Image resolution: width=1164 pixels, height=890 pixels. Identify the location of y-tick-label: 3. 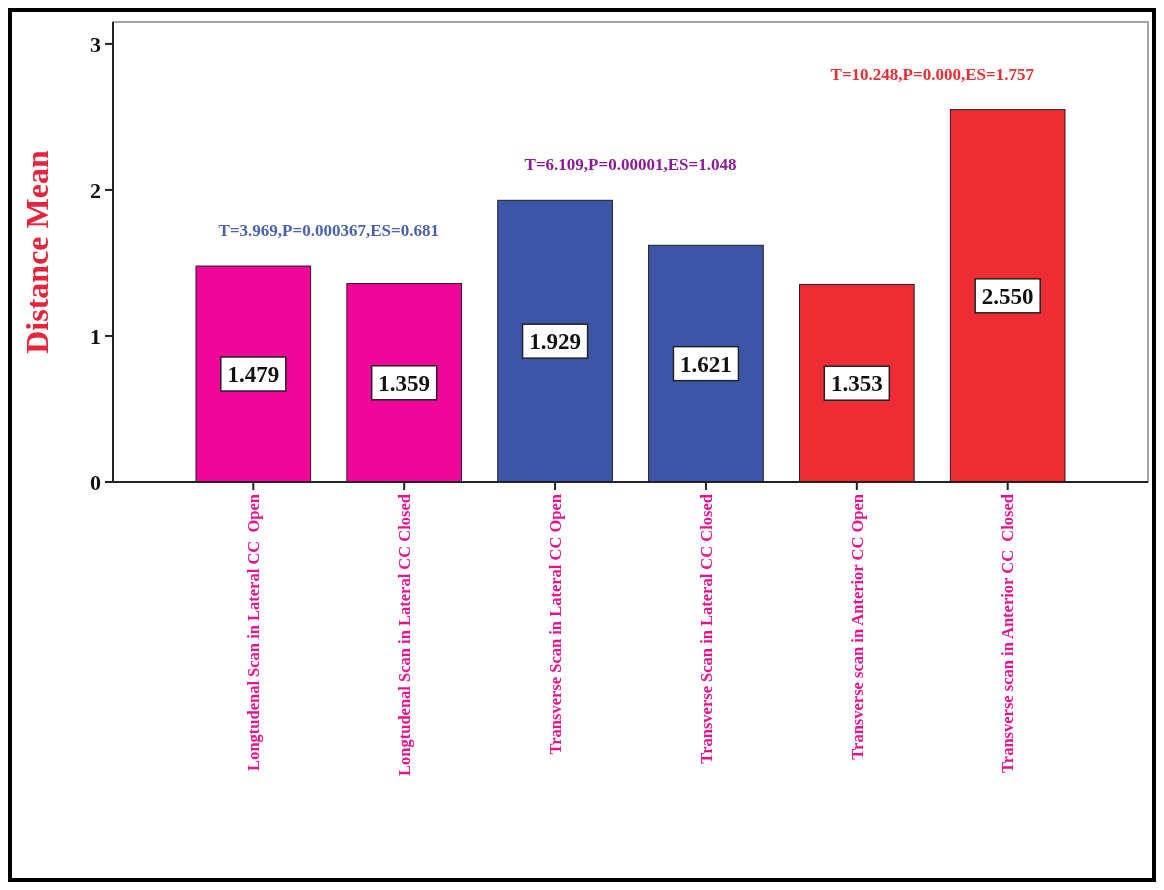
(95, 44).